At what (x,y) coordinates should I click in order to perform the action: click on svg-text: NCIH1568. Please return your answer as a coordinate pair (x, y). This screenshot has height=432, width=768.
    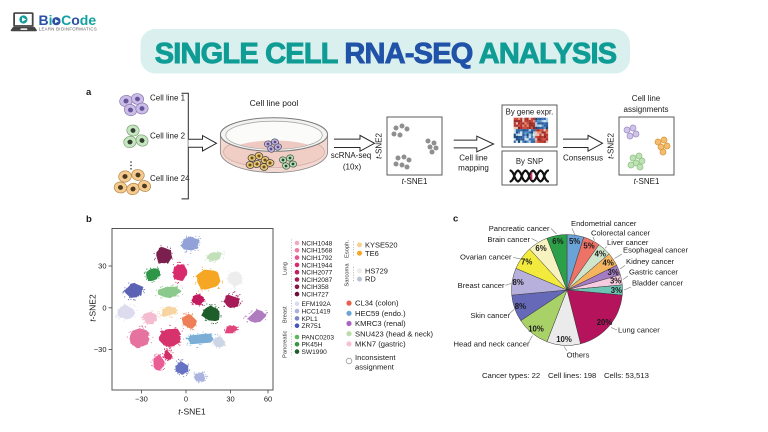
    Looking at the image, I should click on (317, 251).